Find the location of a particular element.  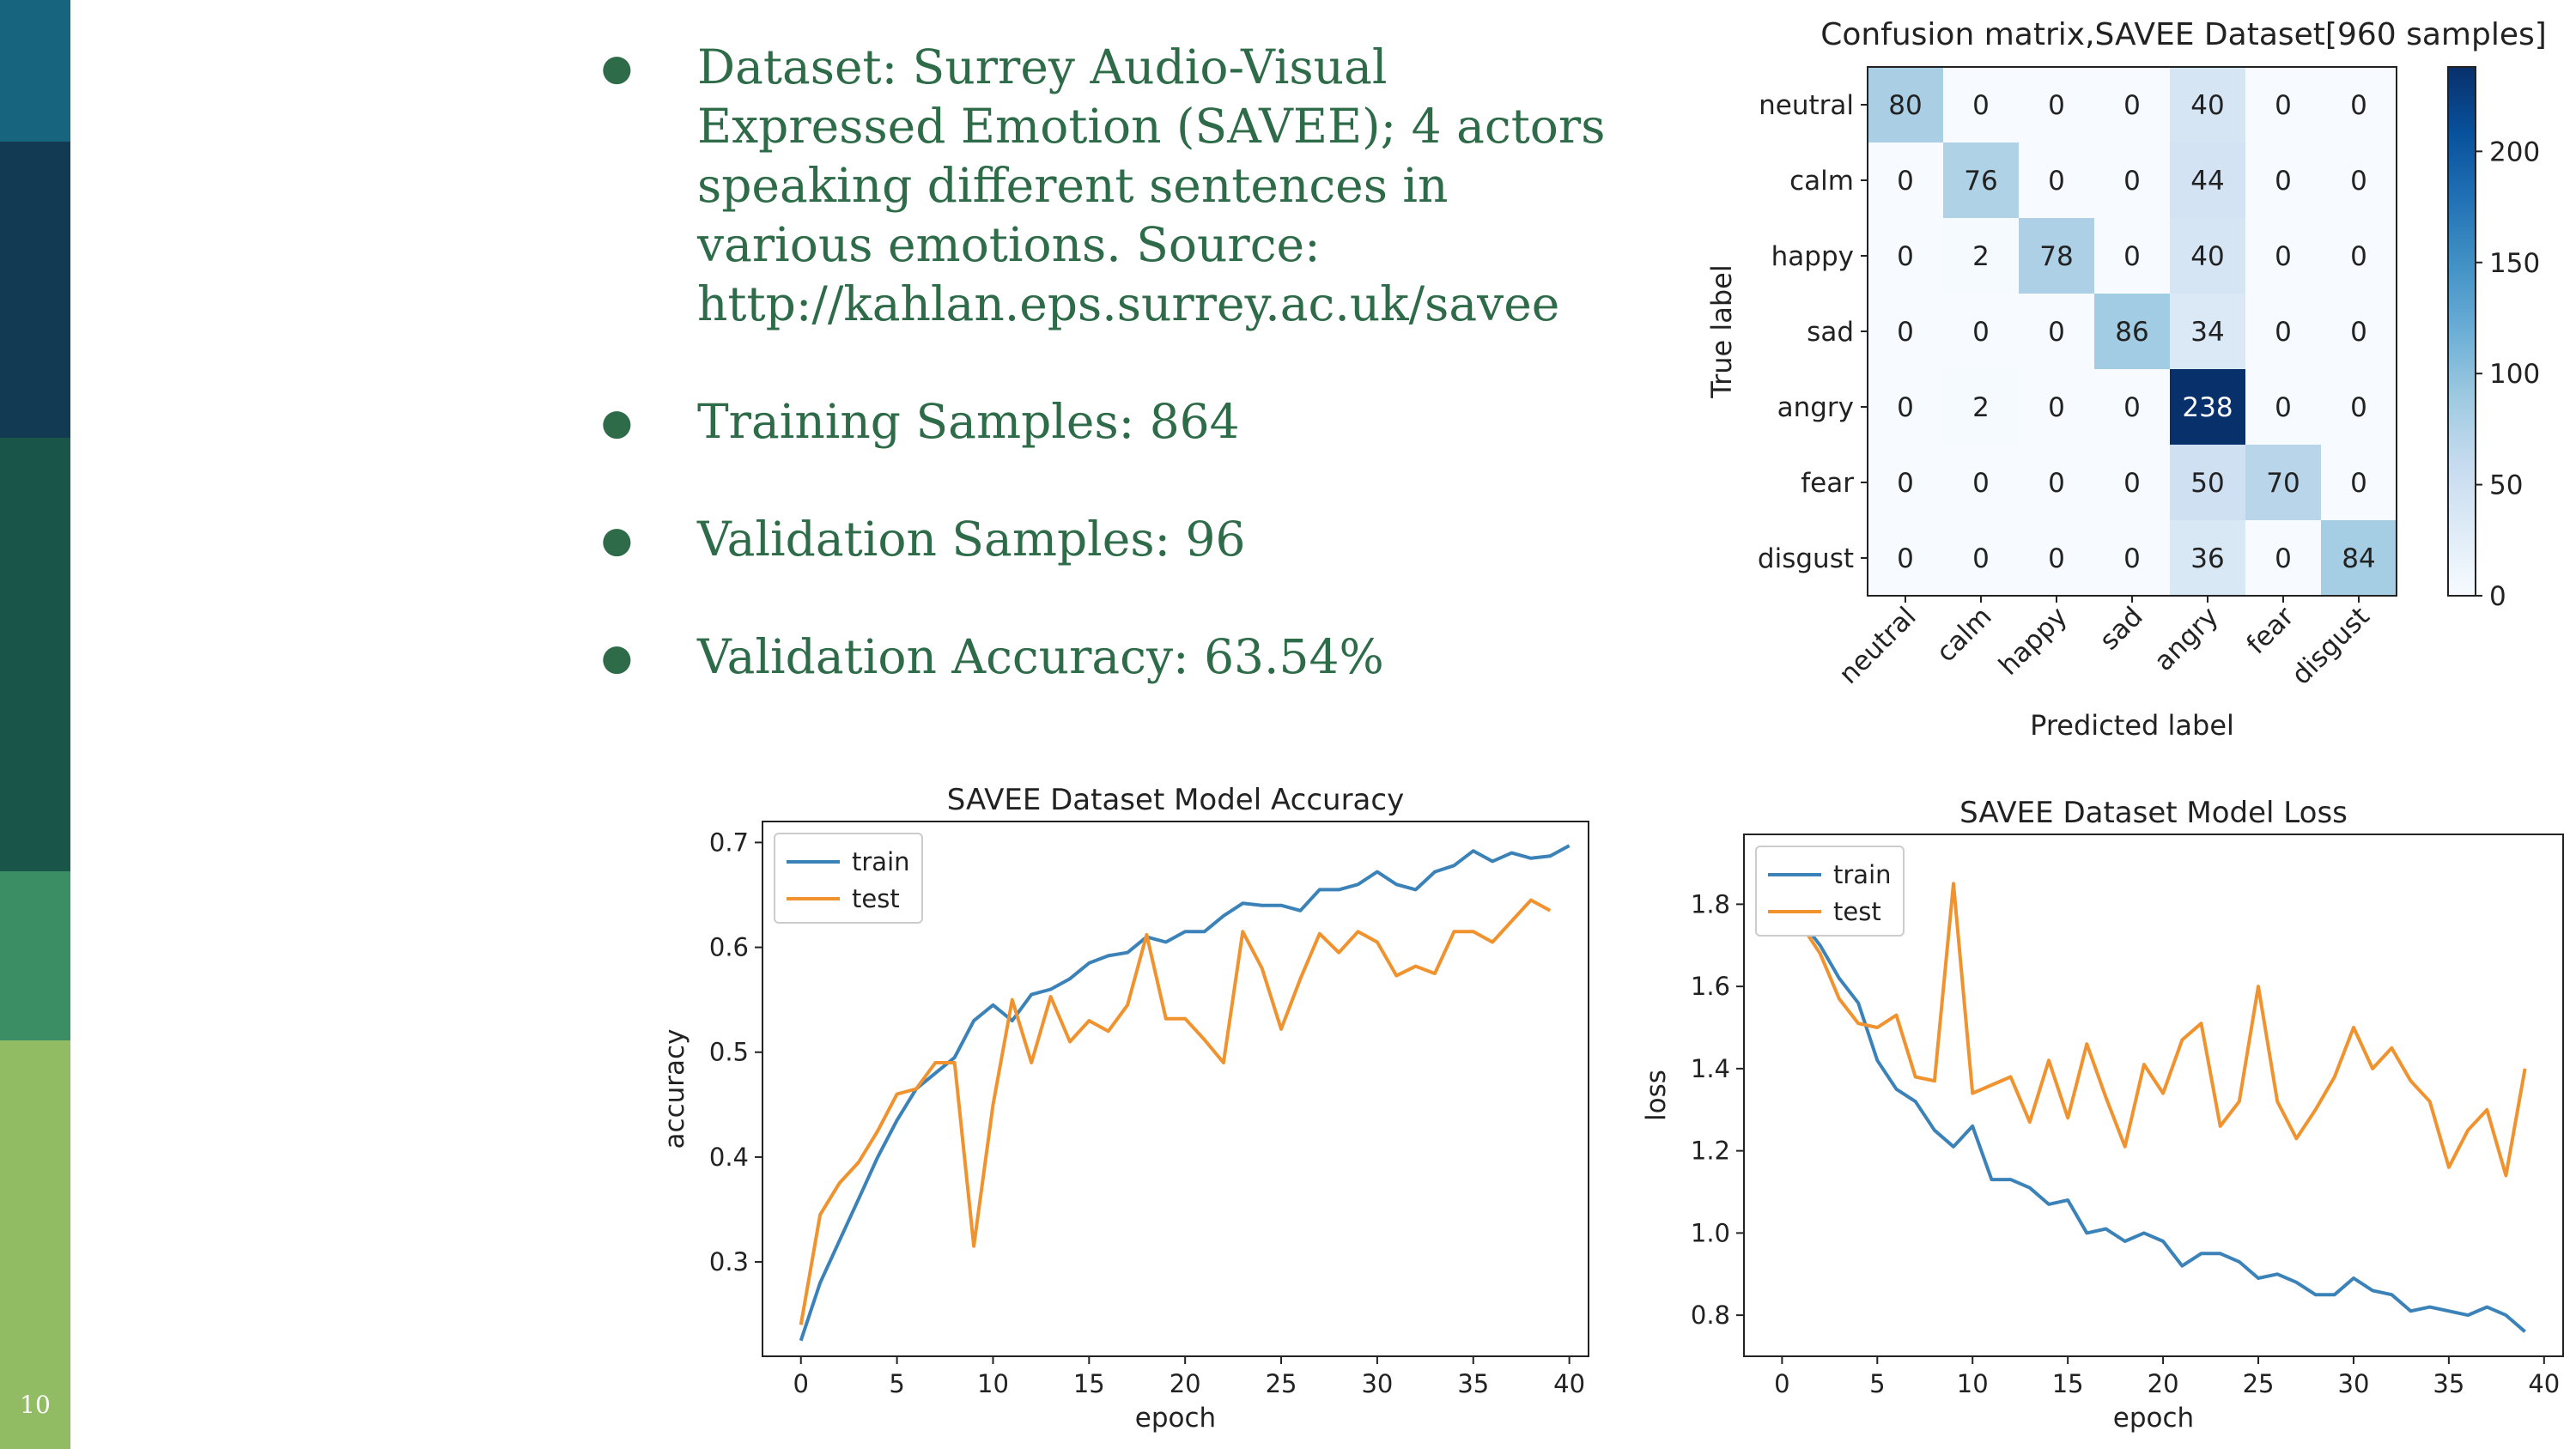

x-tick-label: 0 is located at coordinates (801, 1383).